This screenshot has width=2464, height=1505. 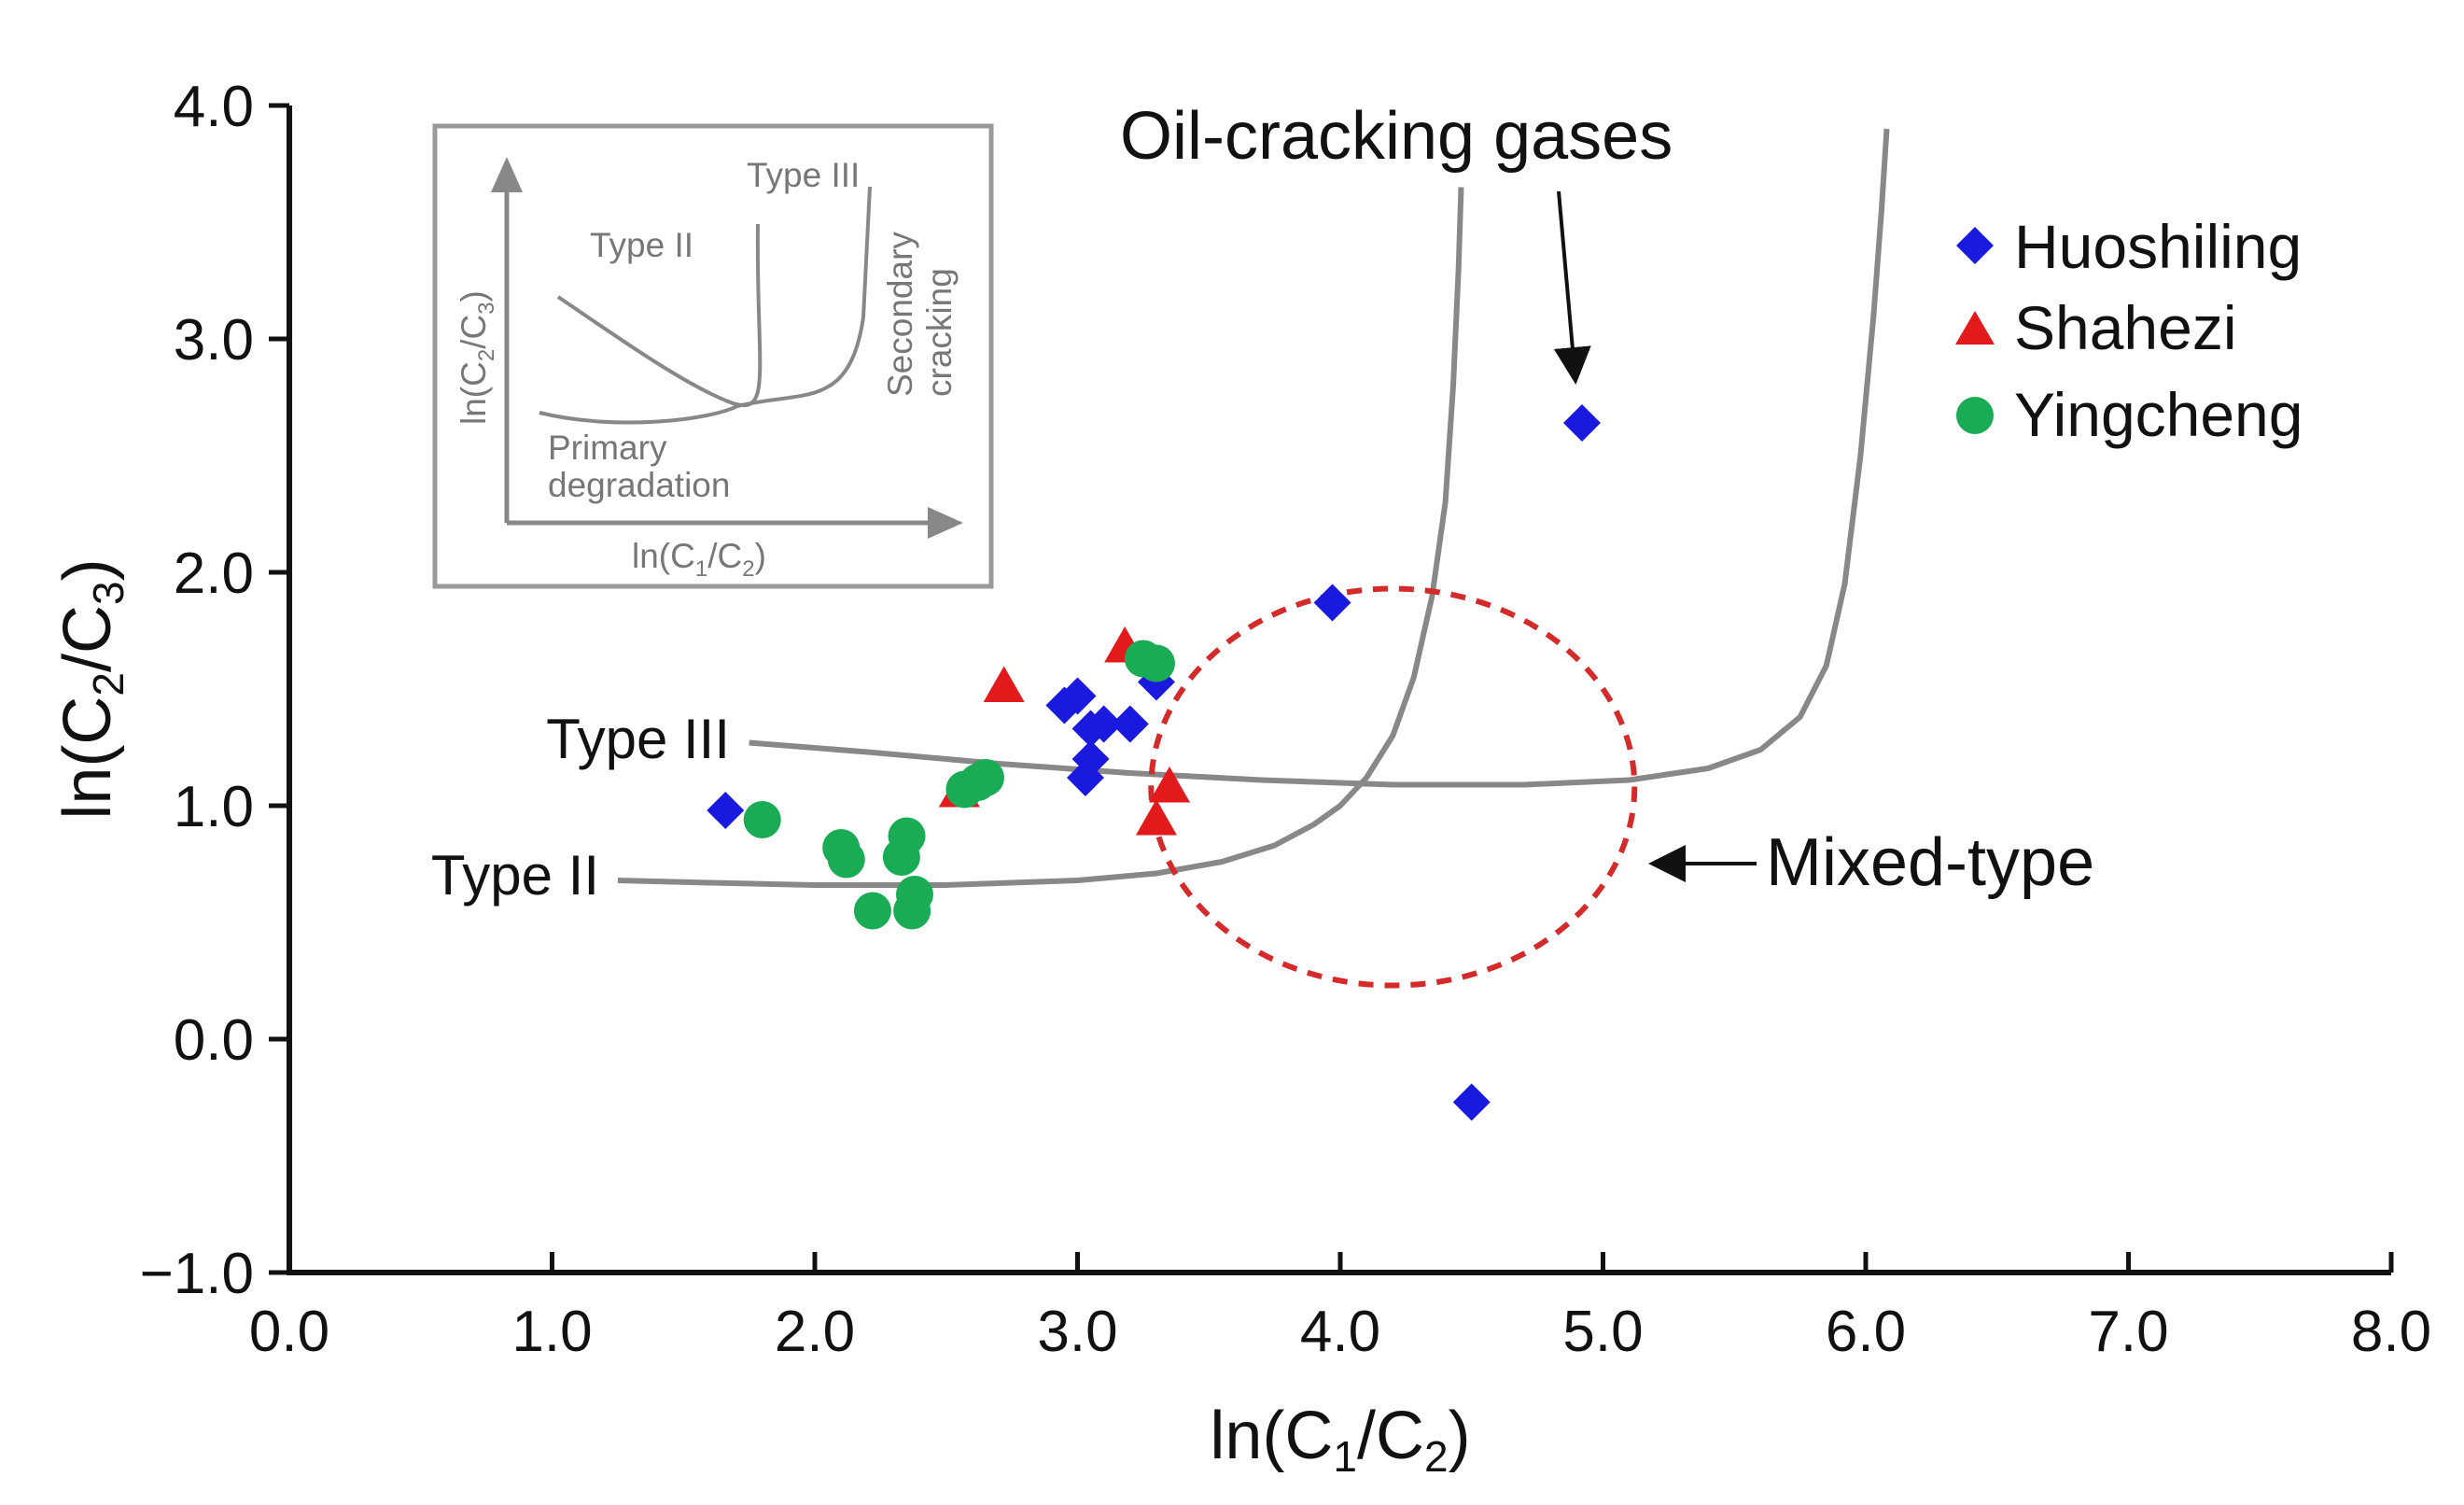 I want to click on x-tick-label: 4.0, so click(x=1340, y=1332).